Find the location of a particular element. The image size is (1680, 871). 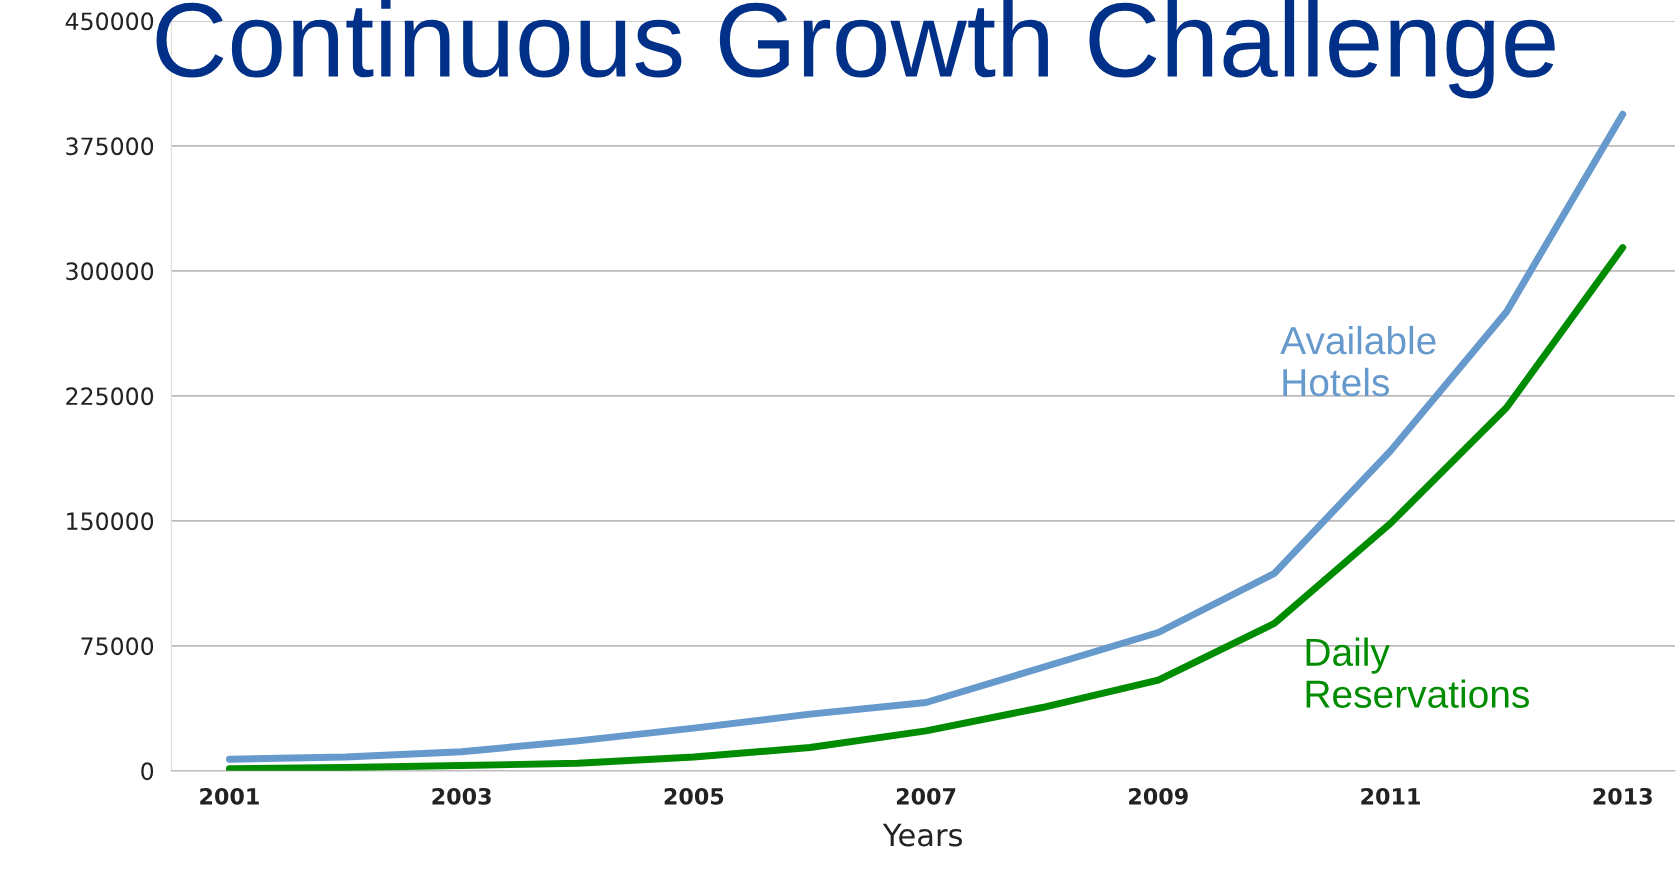

y-tick-label: 225000 is located at coordinates (110, 396).